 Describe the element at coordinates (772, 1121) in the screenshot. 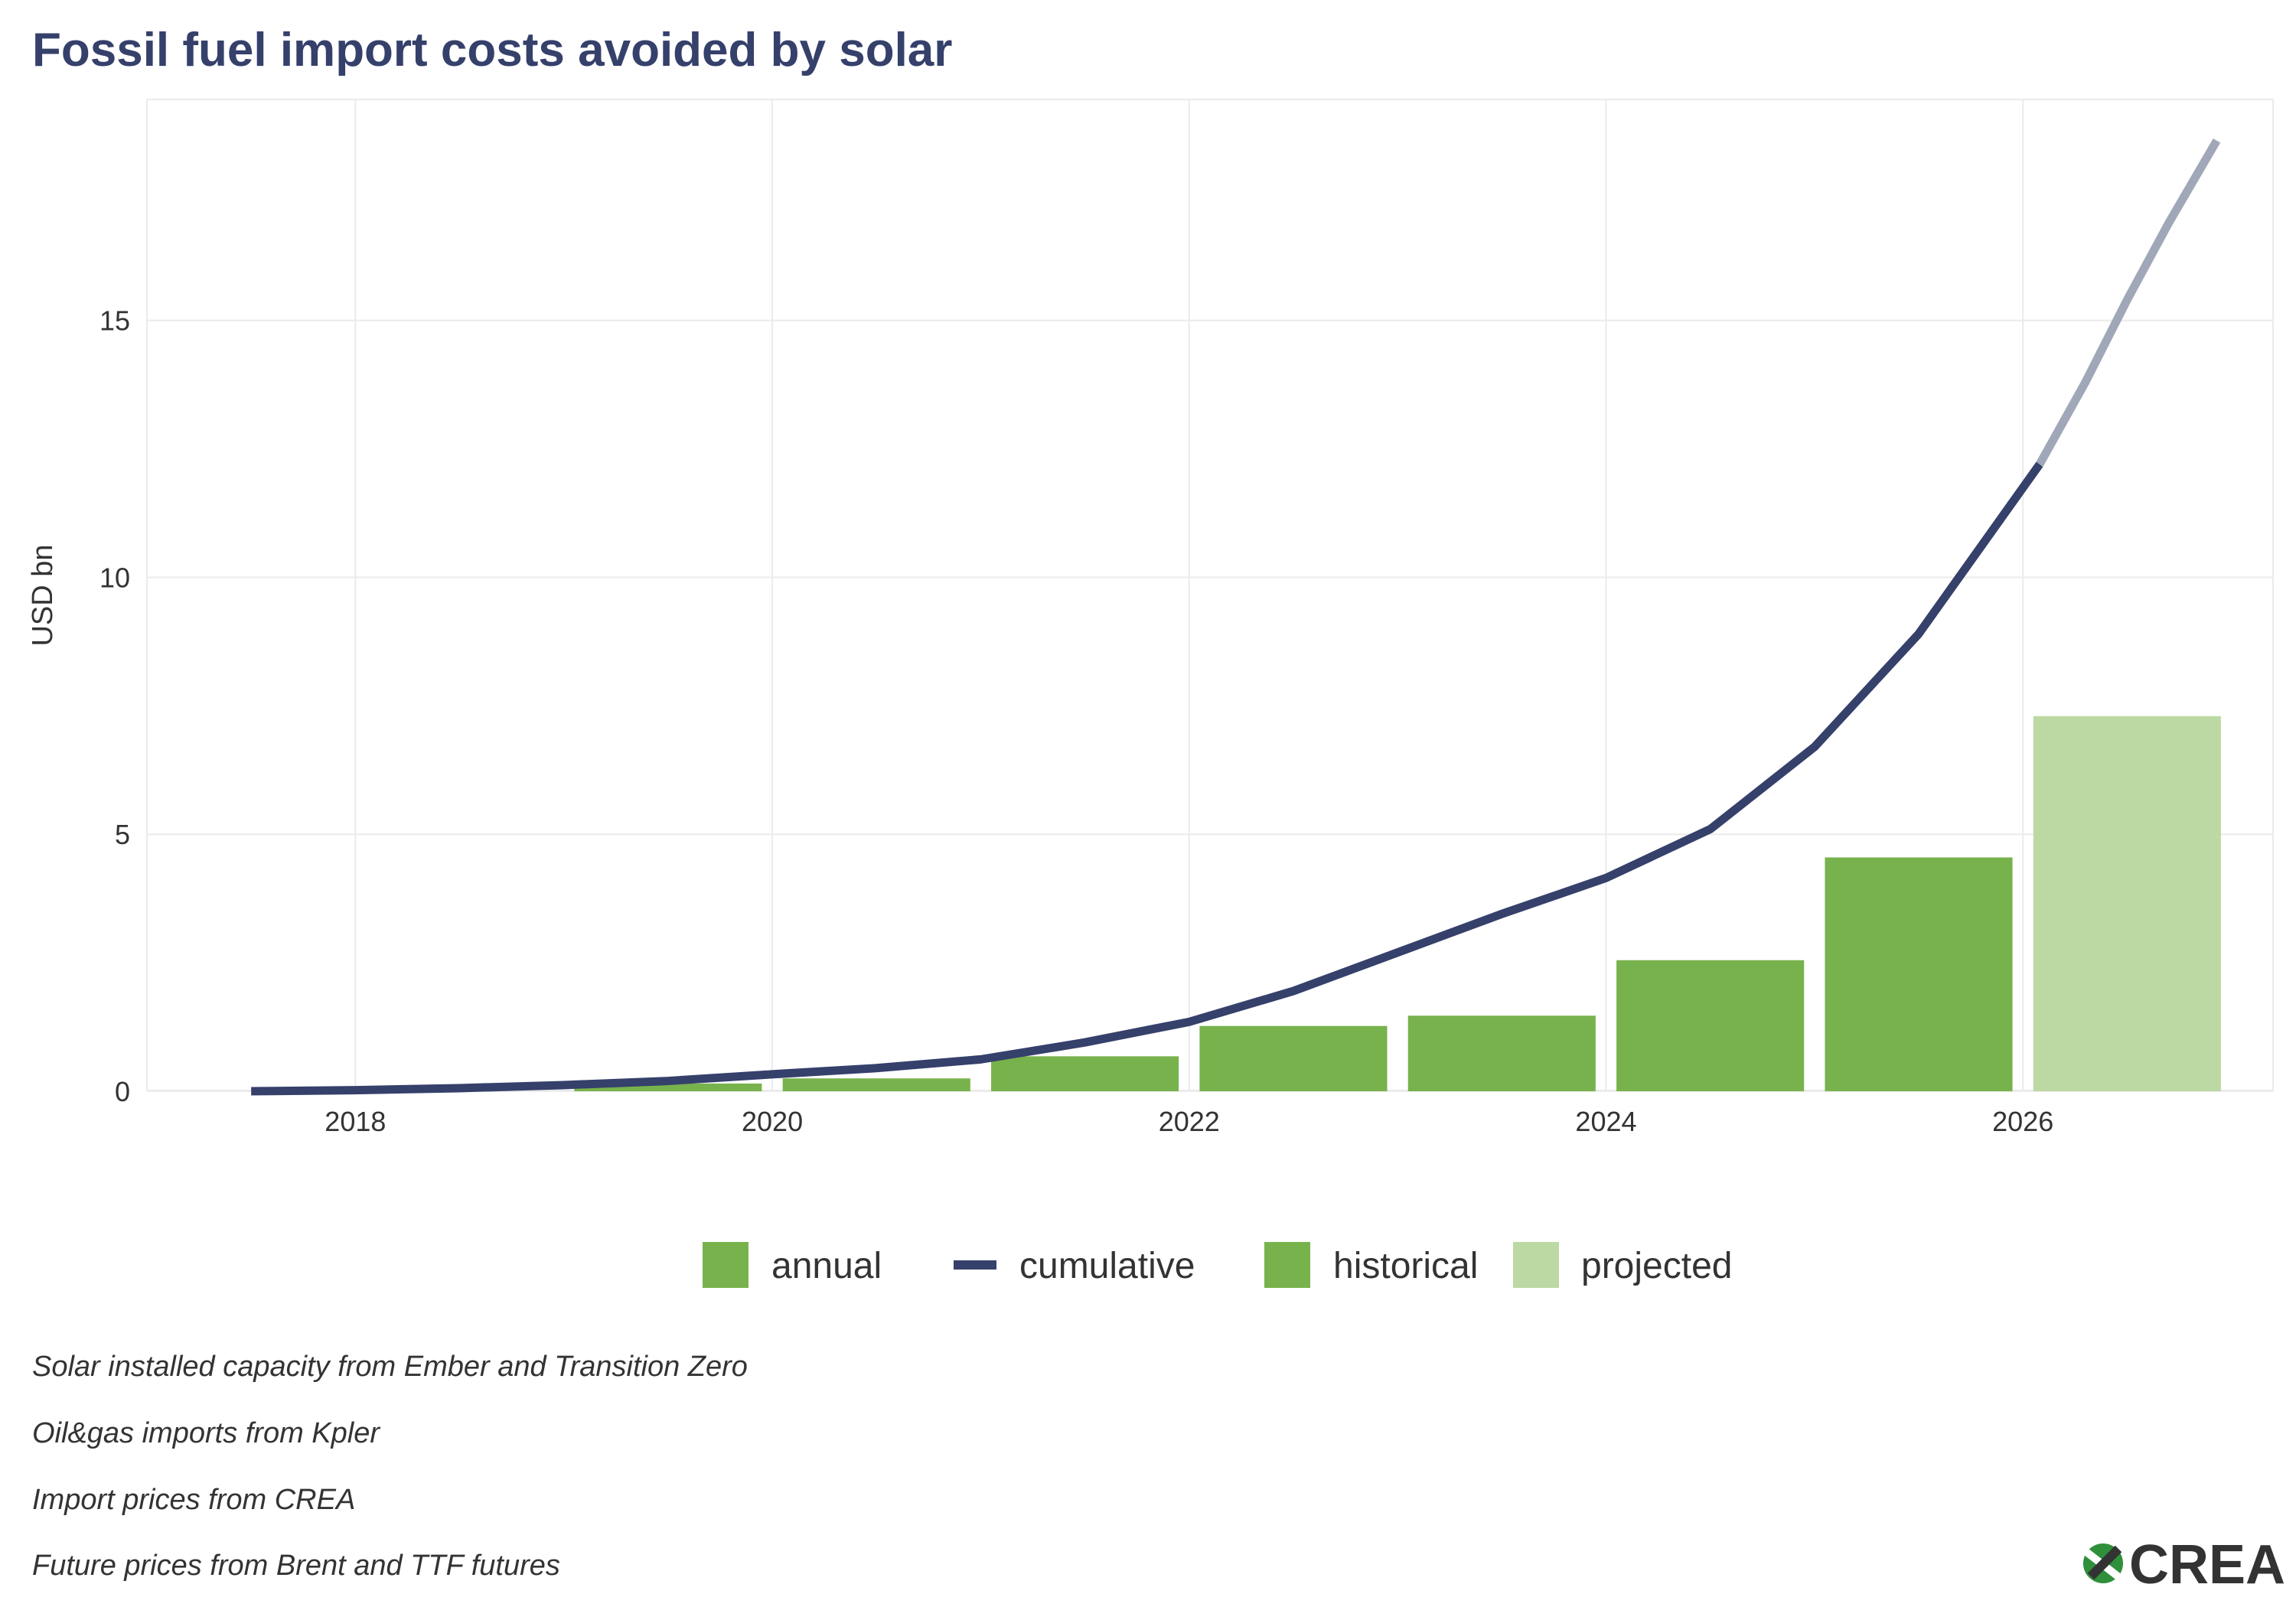

I see `x-tick-label: 2020` at that location.